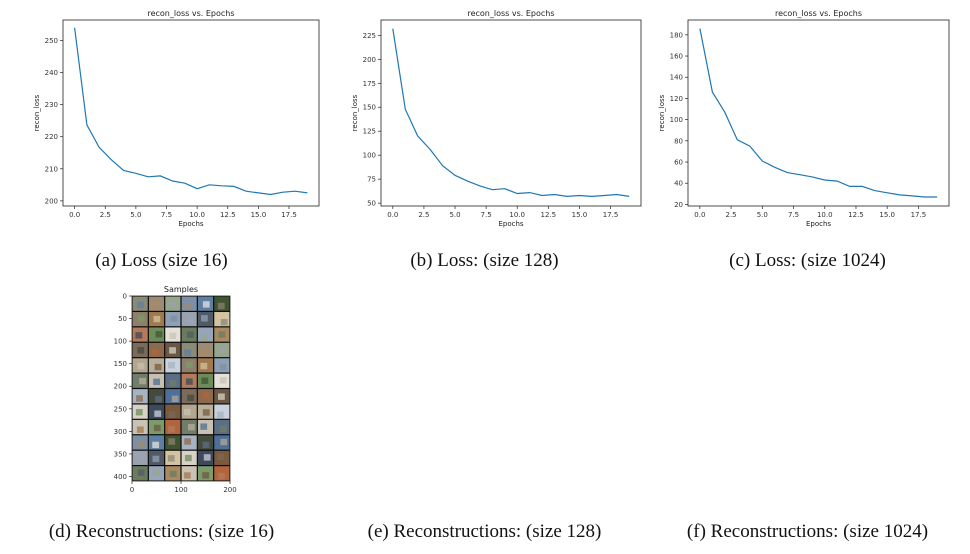 This screenshot has width=970, height=554. I want to click on caption-a: (a) Loss (size 16), so click(161, 260).